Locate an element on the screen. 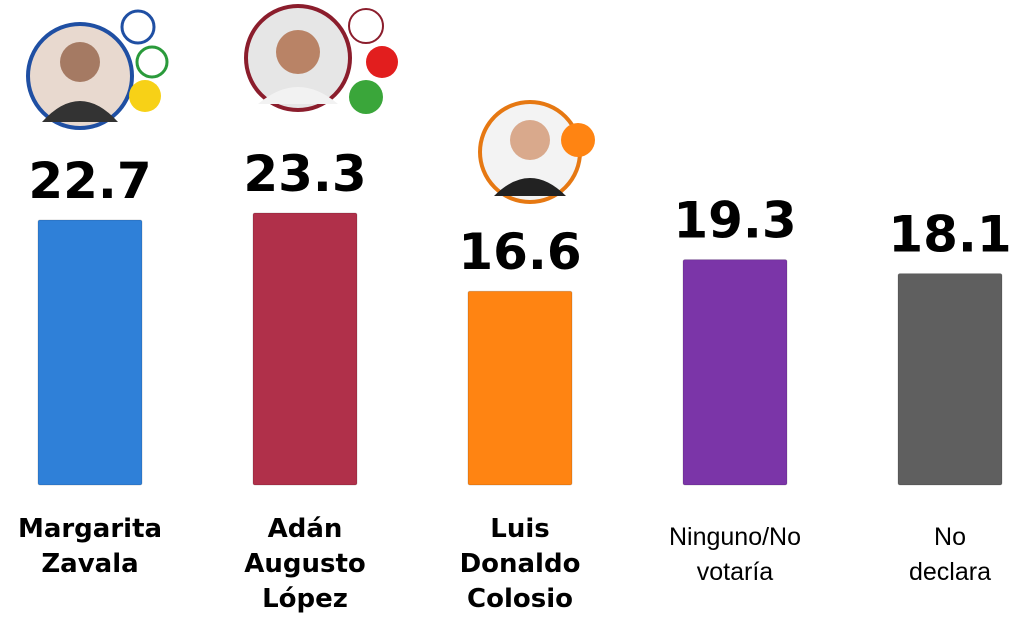 This screenshot has width=1025, height=620. category-label: Adán Augusto López is located at coordinates (305, 564).